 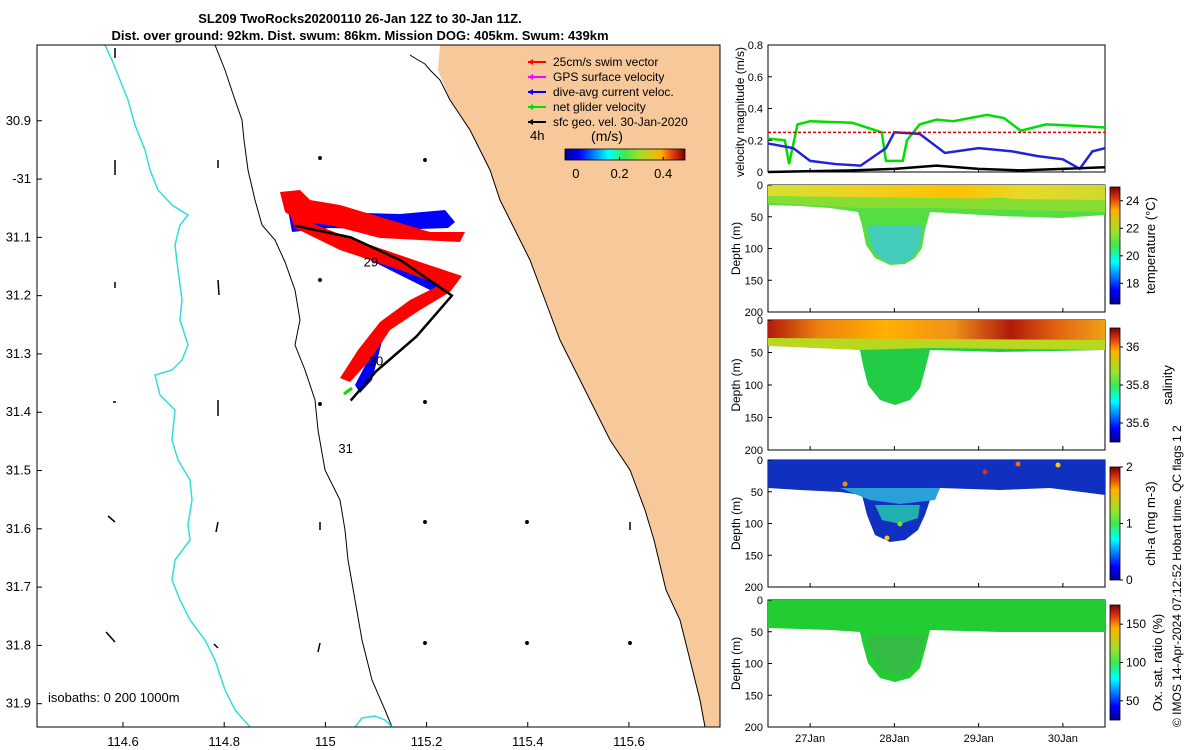 What do you see at coordinates (21, 178) in the screenshot?
I see `map-y-tick-label: -31` at bounding box center [21, 178].